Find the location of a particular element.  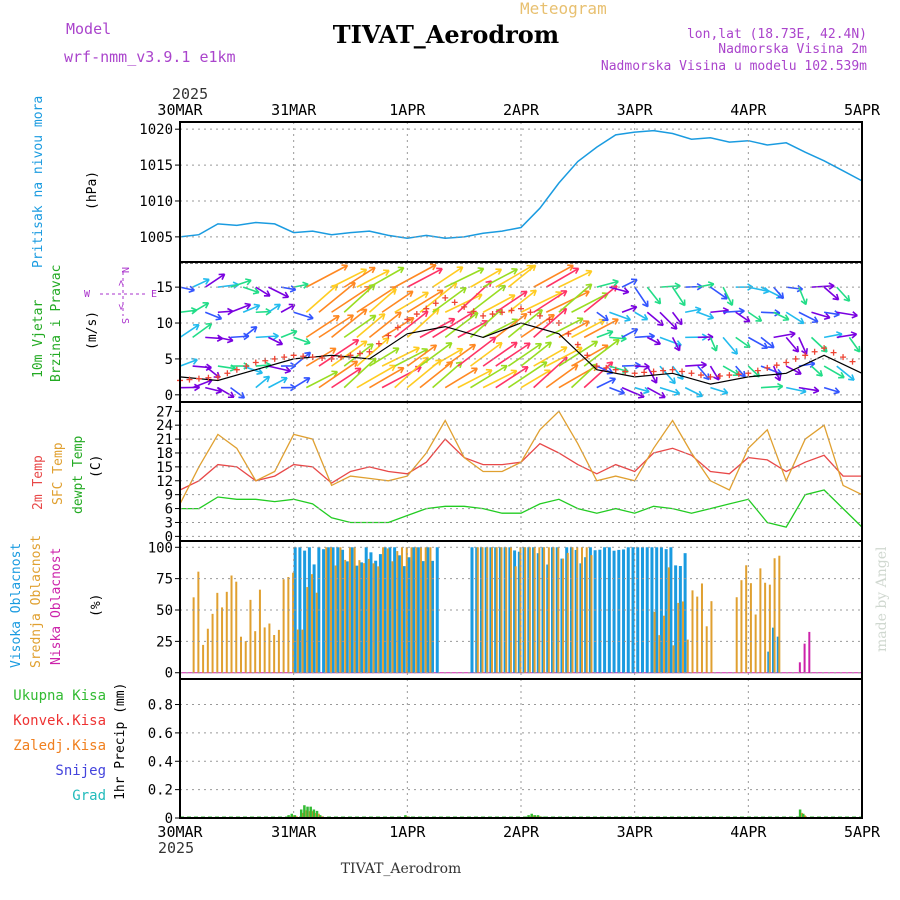

xtick-label-bottom: 31MAR is located at coordinates (294, 832).